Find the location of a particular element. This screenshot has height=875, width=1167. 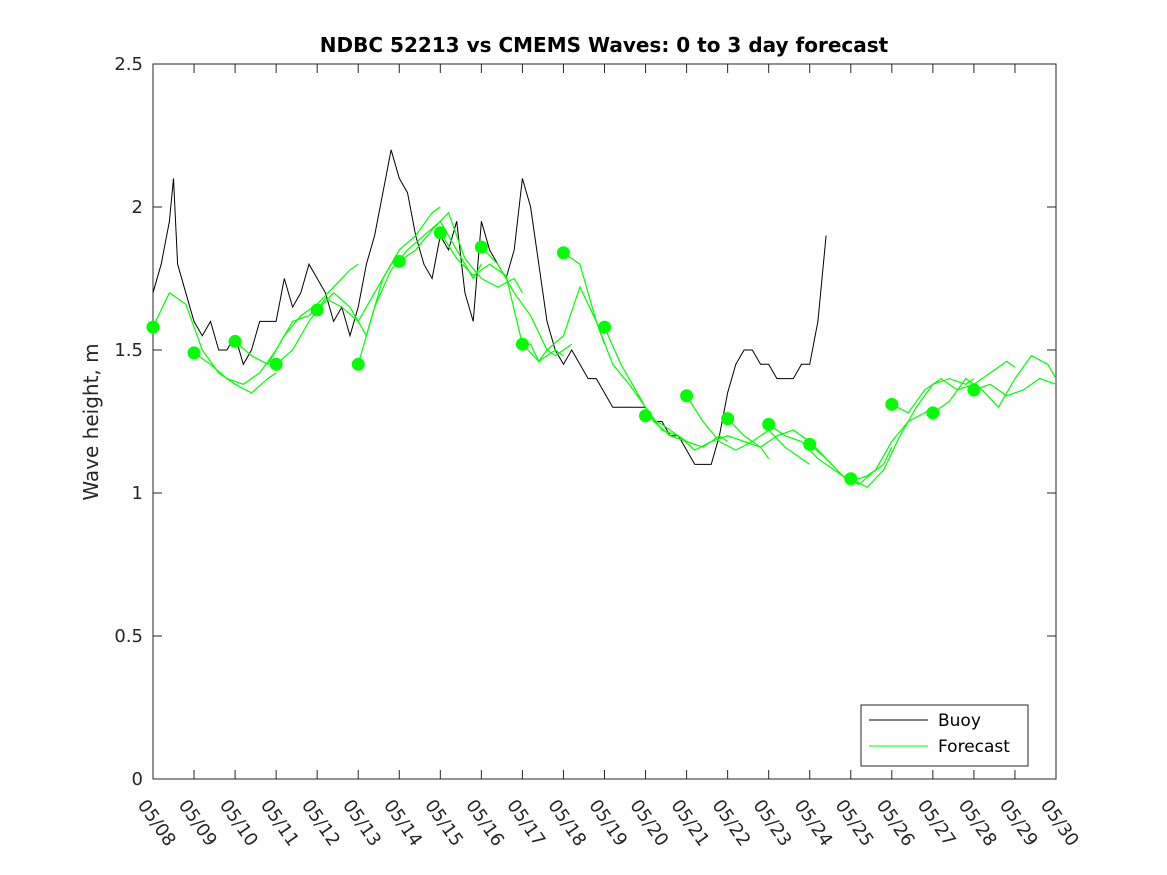

legend-box is located at coordinates (944, 735).